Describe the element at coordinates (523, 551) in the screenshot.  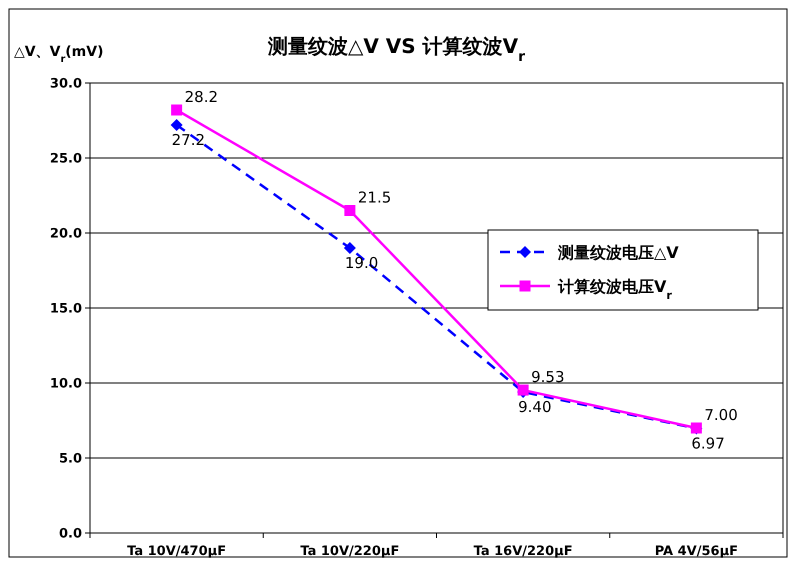
I see `x-tick-label: Ta 16V/220μF` at that location.